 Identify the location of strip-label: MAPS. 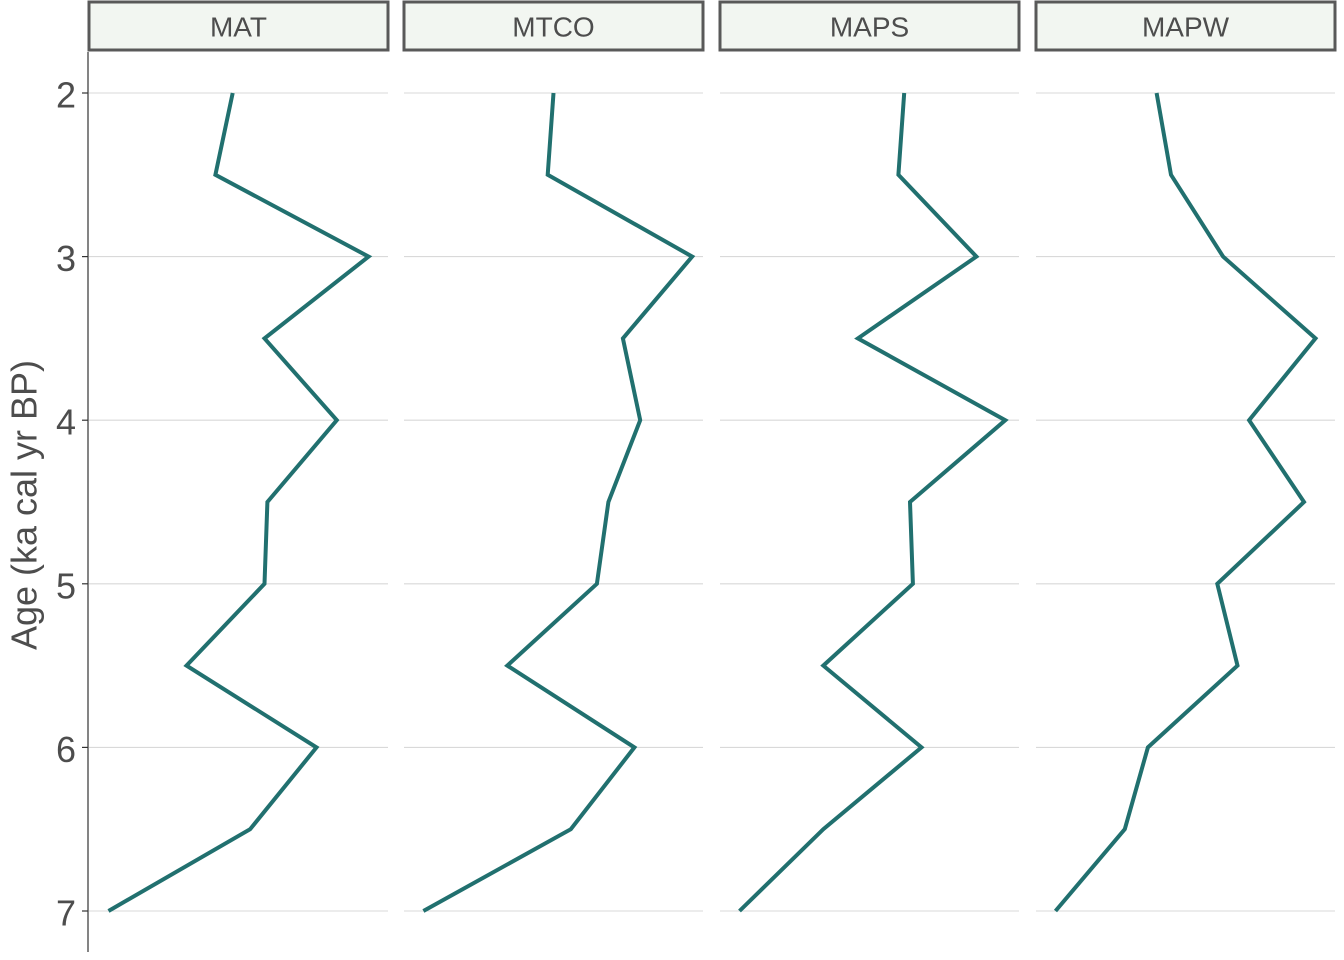
(869, 27).